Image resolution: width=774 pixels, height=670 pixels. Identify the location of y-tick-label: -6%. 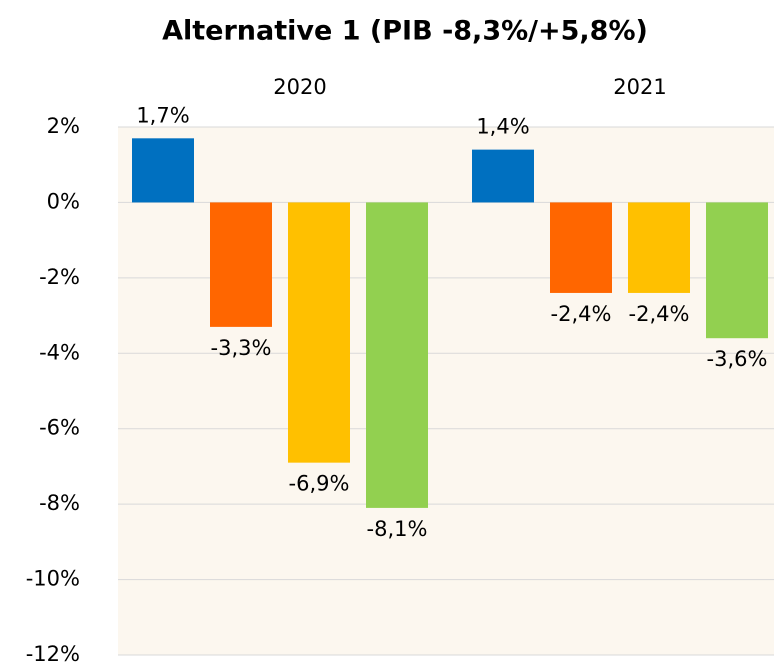
(59, 428).